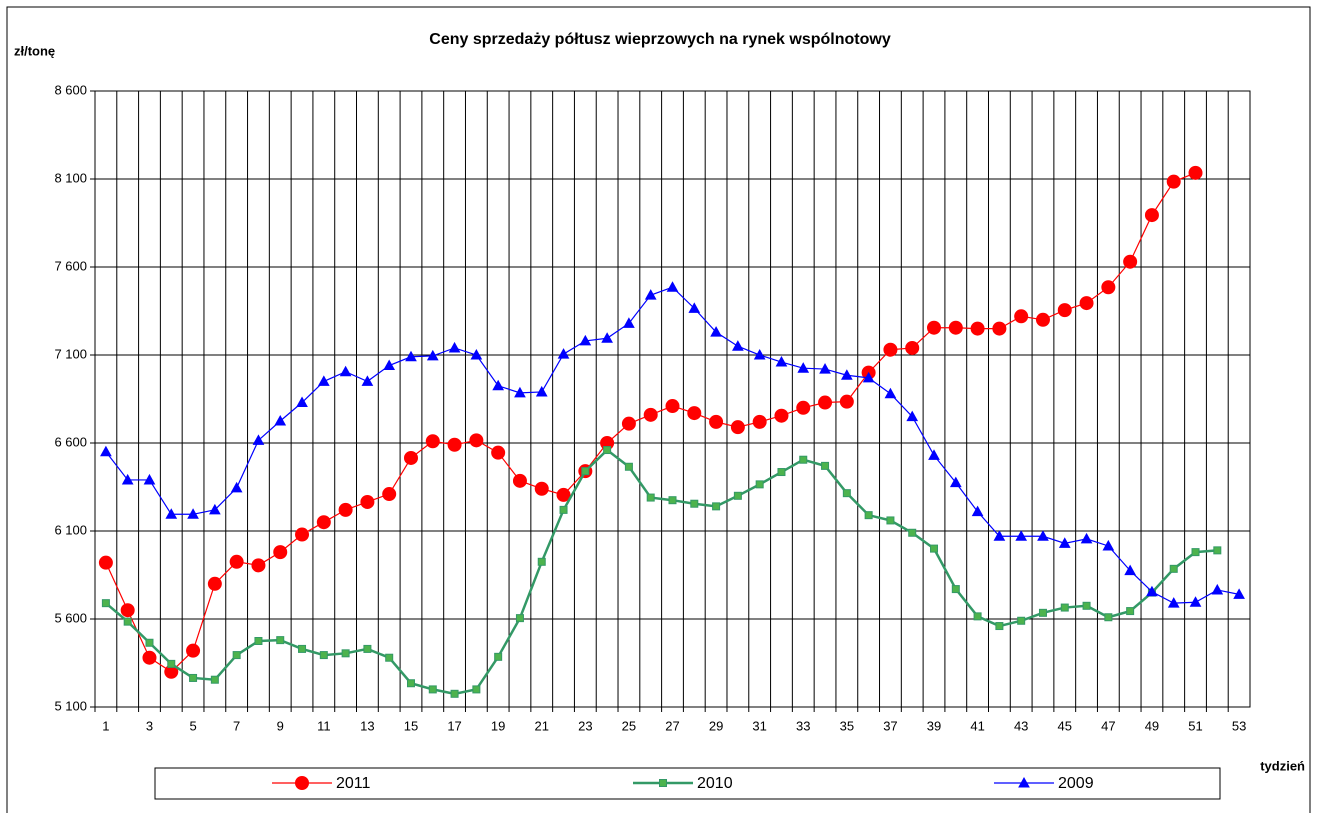  I want to click on legend-label: 2009, so click(1076, 783).